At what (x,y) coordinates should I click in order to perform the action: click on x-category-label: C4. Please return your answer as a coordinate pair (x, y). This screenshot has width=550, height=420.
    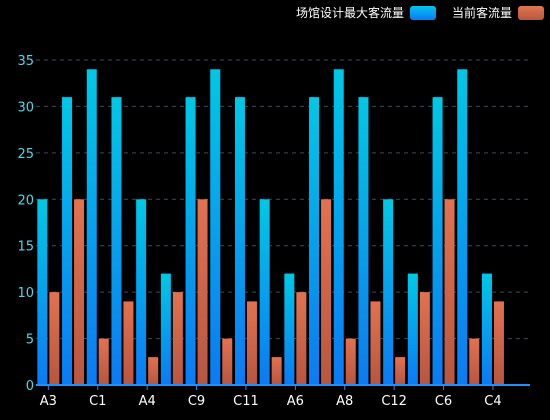
    Looking at the image, I should click on (492, 401).